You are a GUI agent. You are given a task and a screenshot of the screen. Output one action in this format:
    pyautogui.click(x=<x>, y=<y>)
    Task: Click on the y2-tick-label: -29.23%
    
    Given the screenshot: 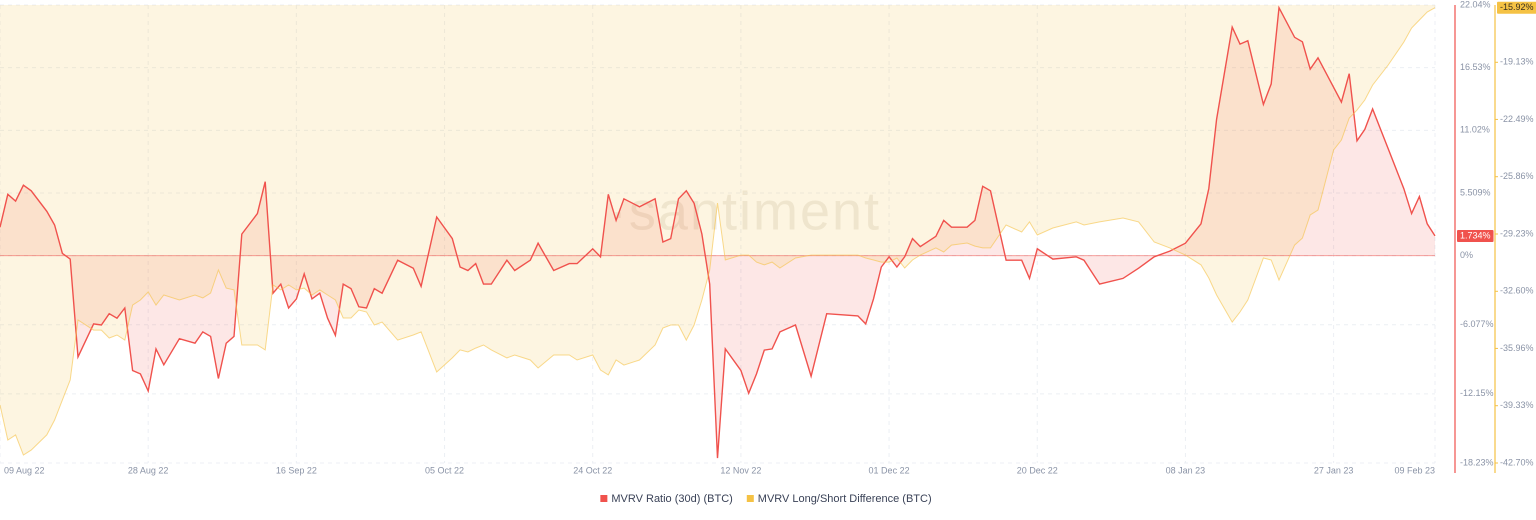 What is the action you would take?
    pyautogui.click(x=1517, y=233)
    